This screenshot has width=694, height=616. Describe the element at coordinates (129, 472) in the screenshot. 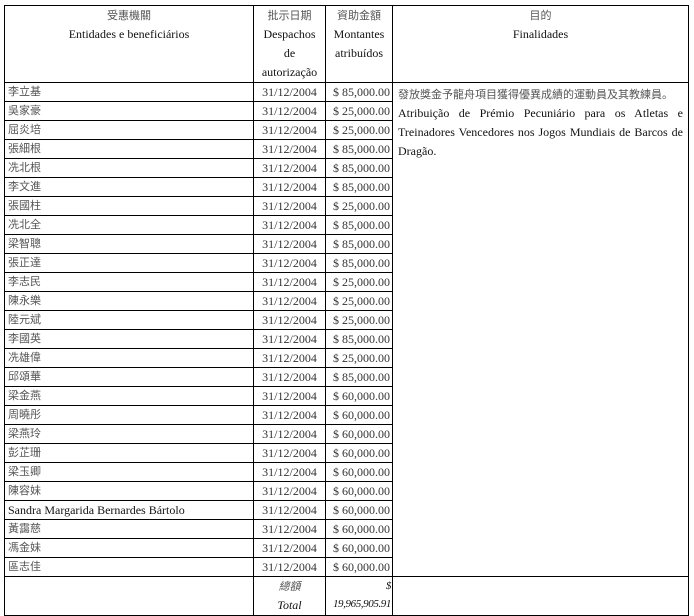

I see `beneficiary-name: 梁玉卿` at that location.